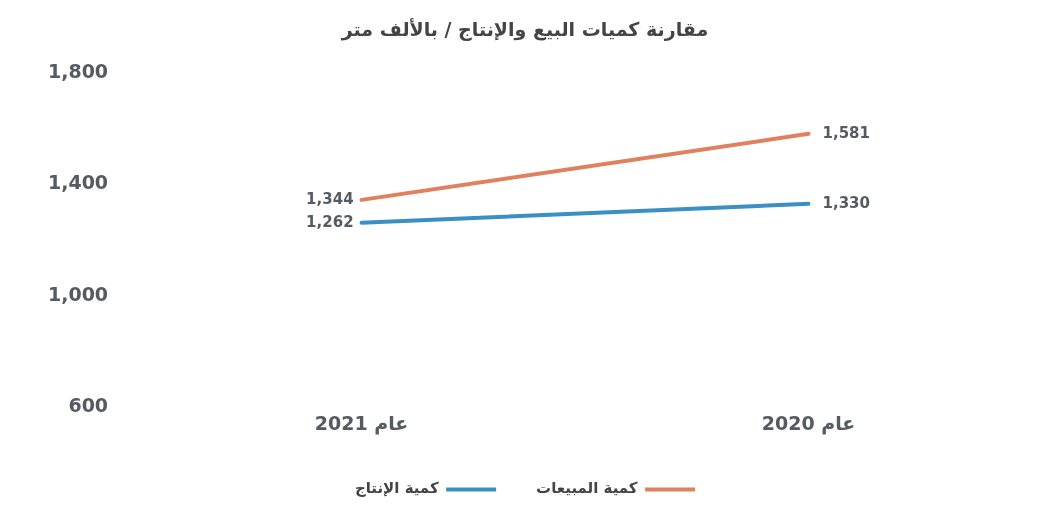 The width and height of the screenshot is (1060, 515). I want to click on data-label: 1,330, so click(846, 202).